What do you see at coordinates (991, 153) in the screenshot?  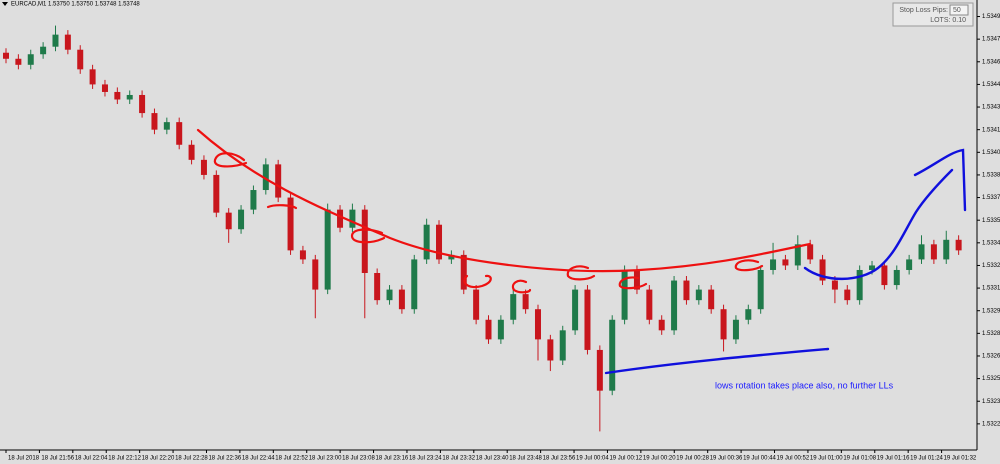 I see `y-tick-label: 1.53400` at bounding box center [991, 153].